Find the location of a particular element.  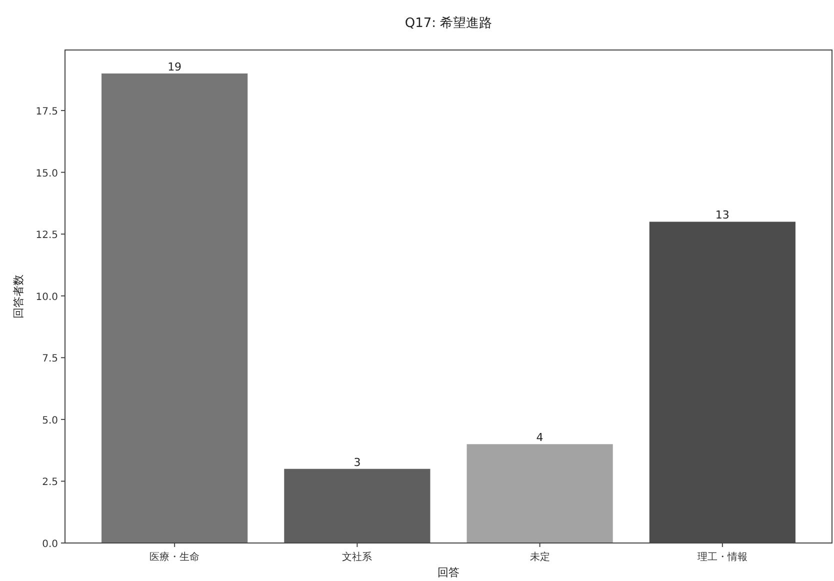

data-label: 3 is located at coordinates (357, 462).